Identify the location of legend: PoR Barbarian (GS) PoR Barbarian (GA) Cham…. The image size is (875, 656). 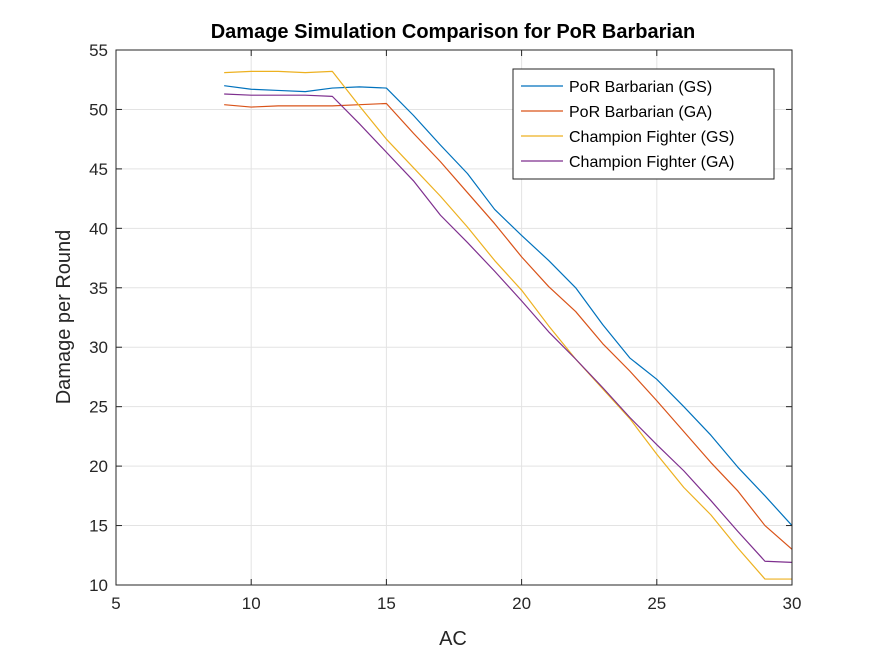
(643, 124).